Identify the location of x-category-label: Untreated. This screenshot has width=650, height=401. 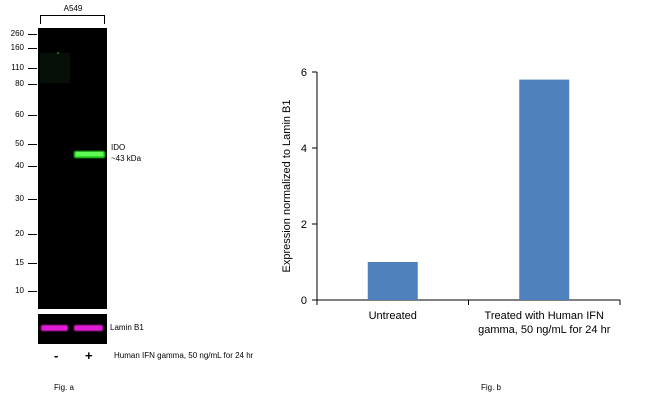
(393, 316).